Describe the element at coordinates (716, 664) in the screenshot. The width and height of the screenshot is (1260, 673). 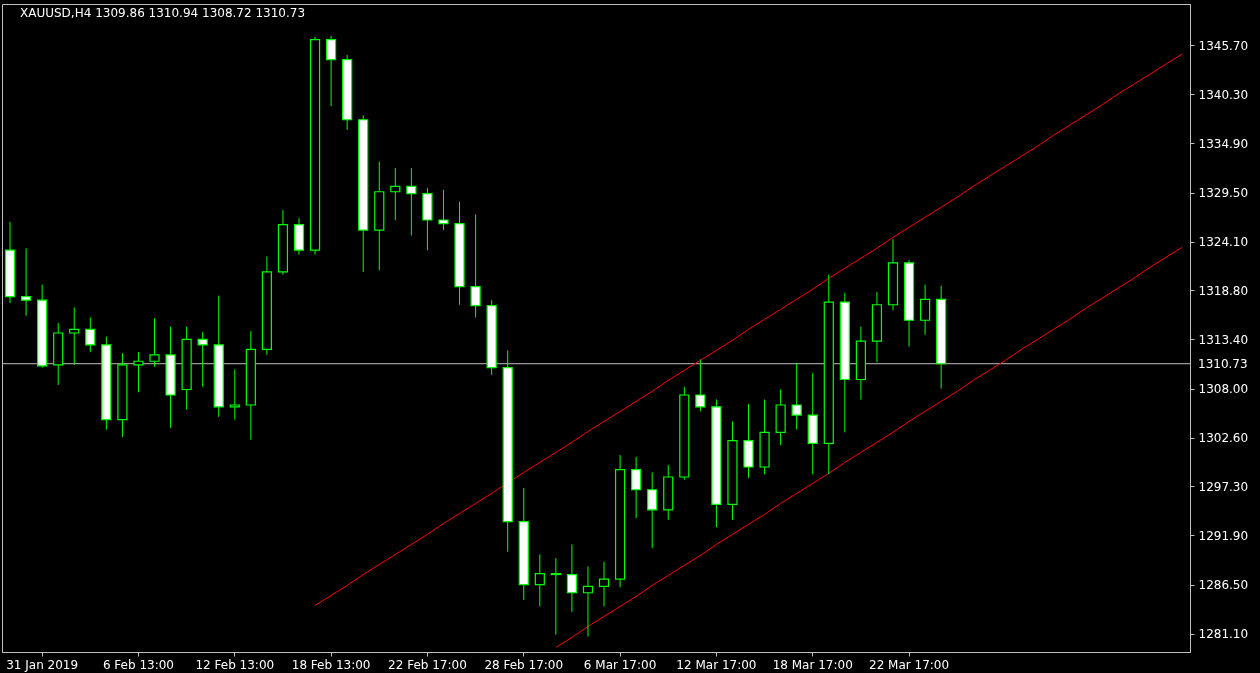
I see `x-tick-label: 12 Mar 17:00` at that location.